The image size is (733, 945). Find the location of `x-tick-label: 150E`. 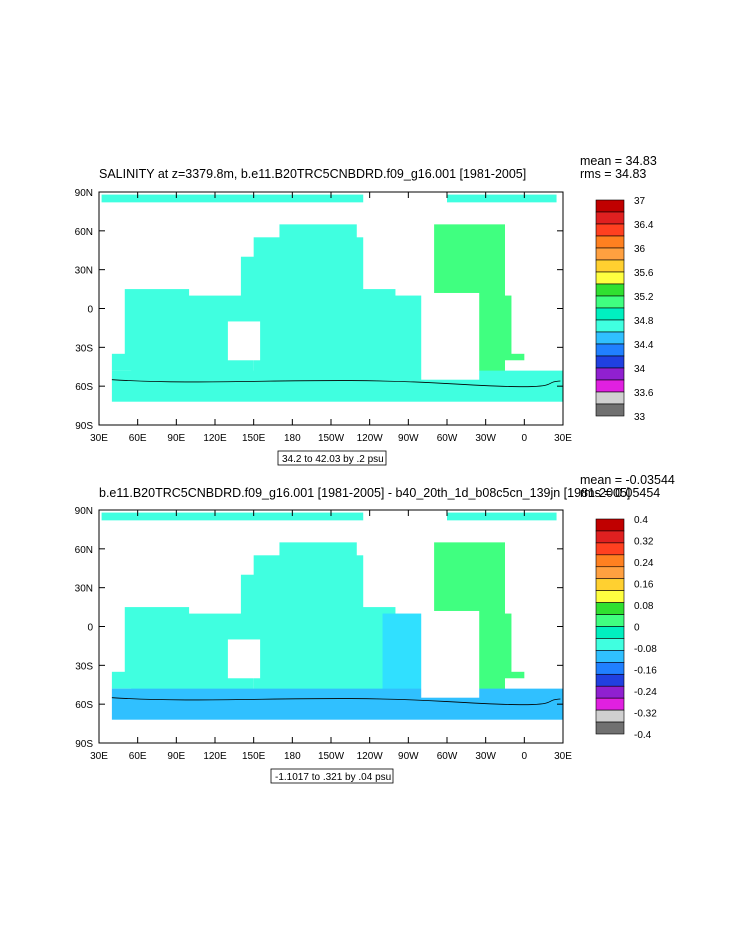

x-tick-label: 150E is located at coordinates (254, 756).